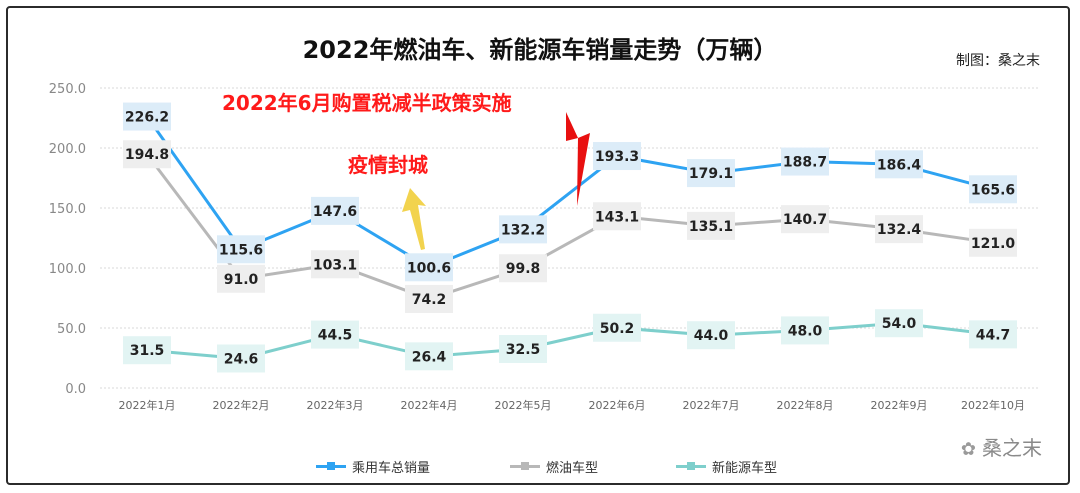 This screenshot has height=493, width=1080. I want to click on x-tick-label: 2022年1月, so click(147, 405).